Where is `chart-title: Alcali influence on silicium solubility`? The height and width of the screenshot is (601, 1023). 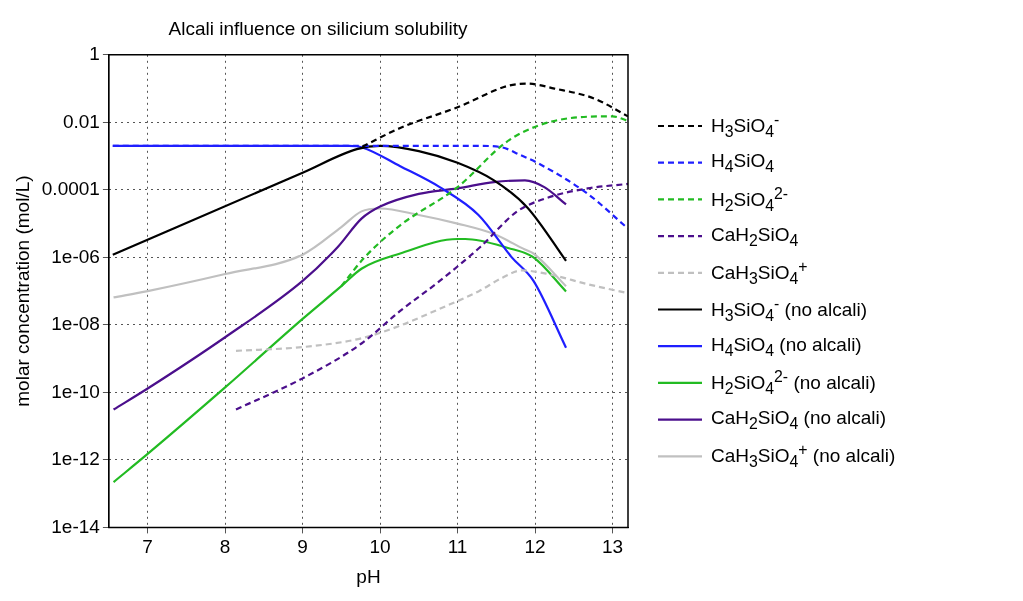 chart-title: Alcali influence on silicium solubility is located at coordinates (318, 28).